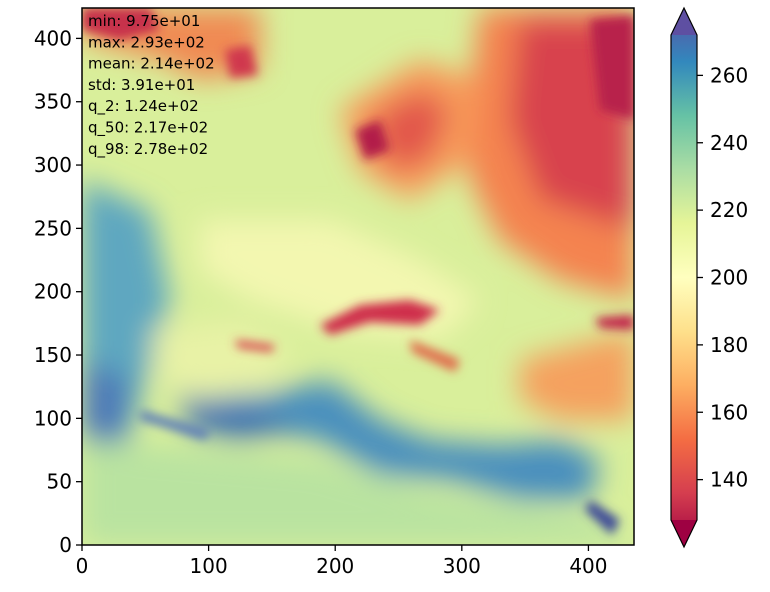  I want to click on colorbar-tick-label: 180, so click(729, 345).